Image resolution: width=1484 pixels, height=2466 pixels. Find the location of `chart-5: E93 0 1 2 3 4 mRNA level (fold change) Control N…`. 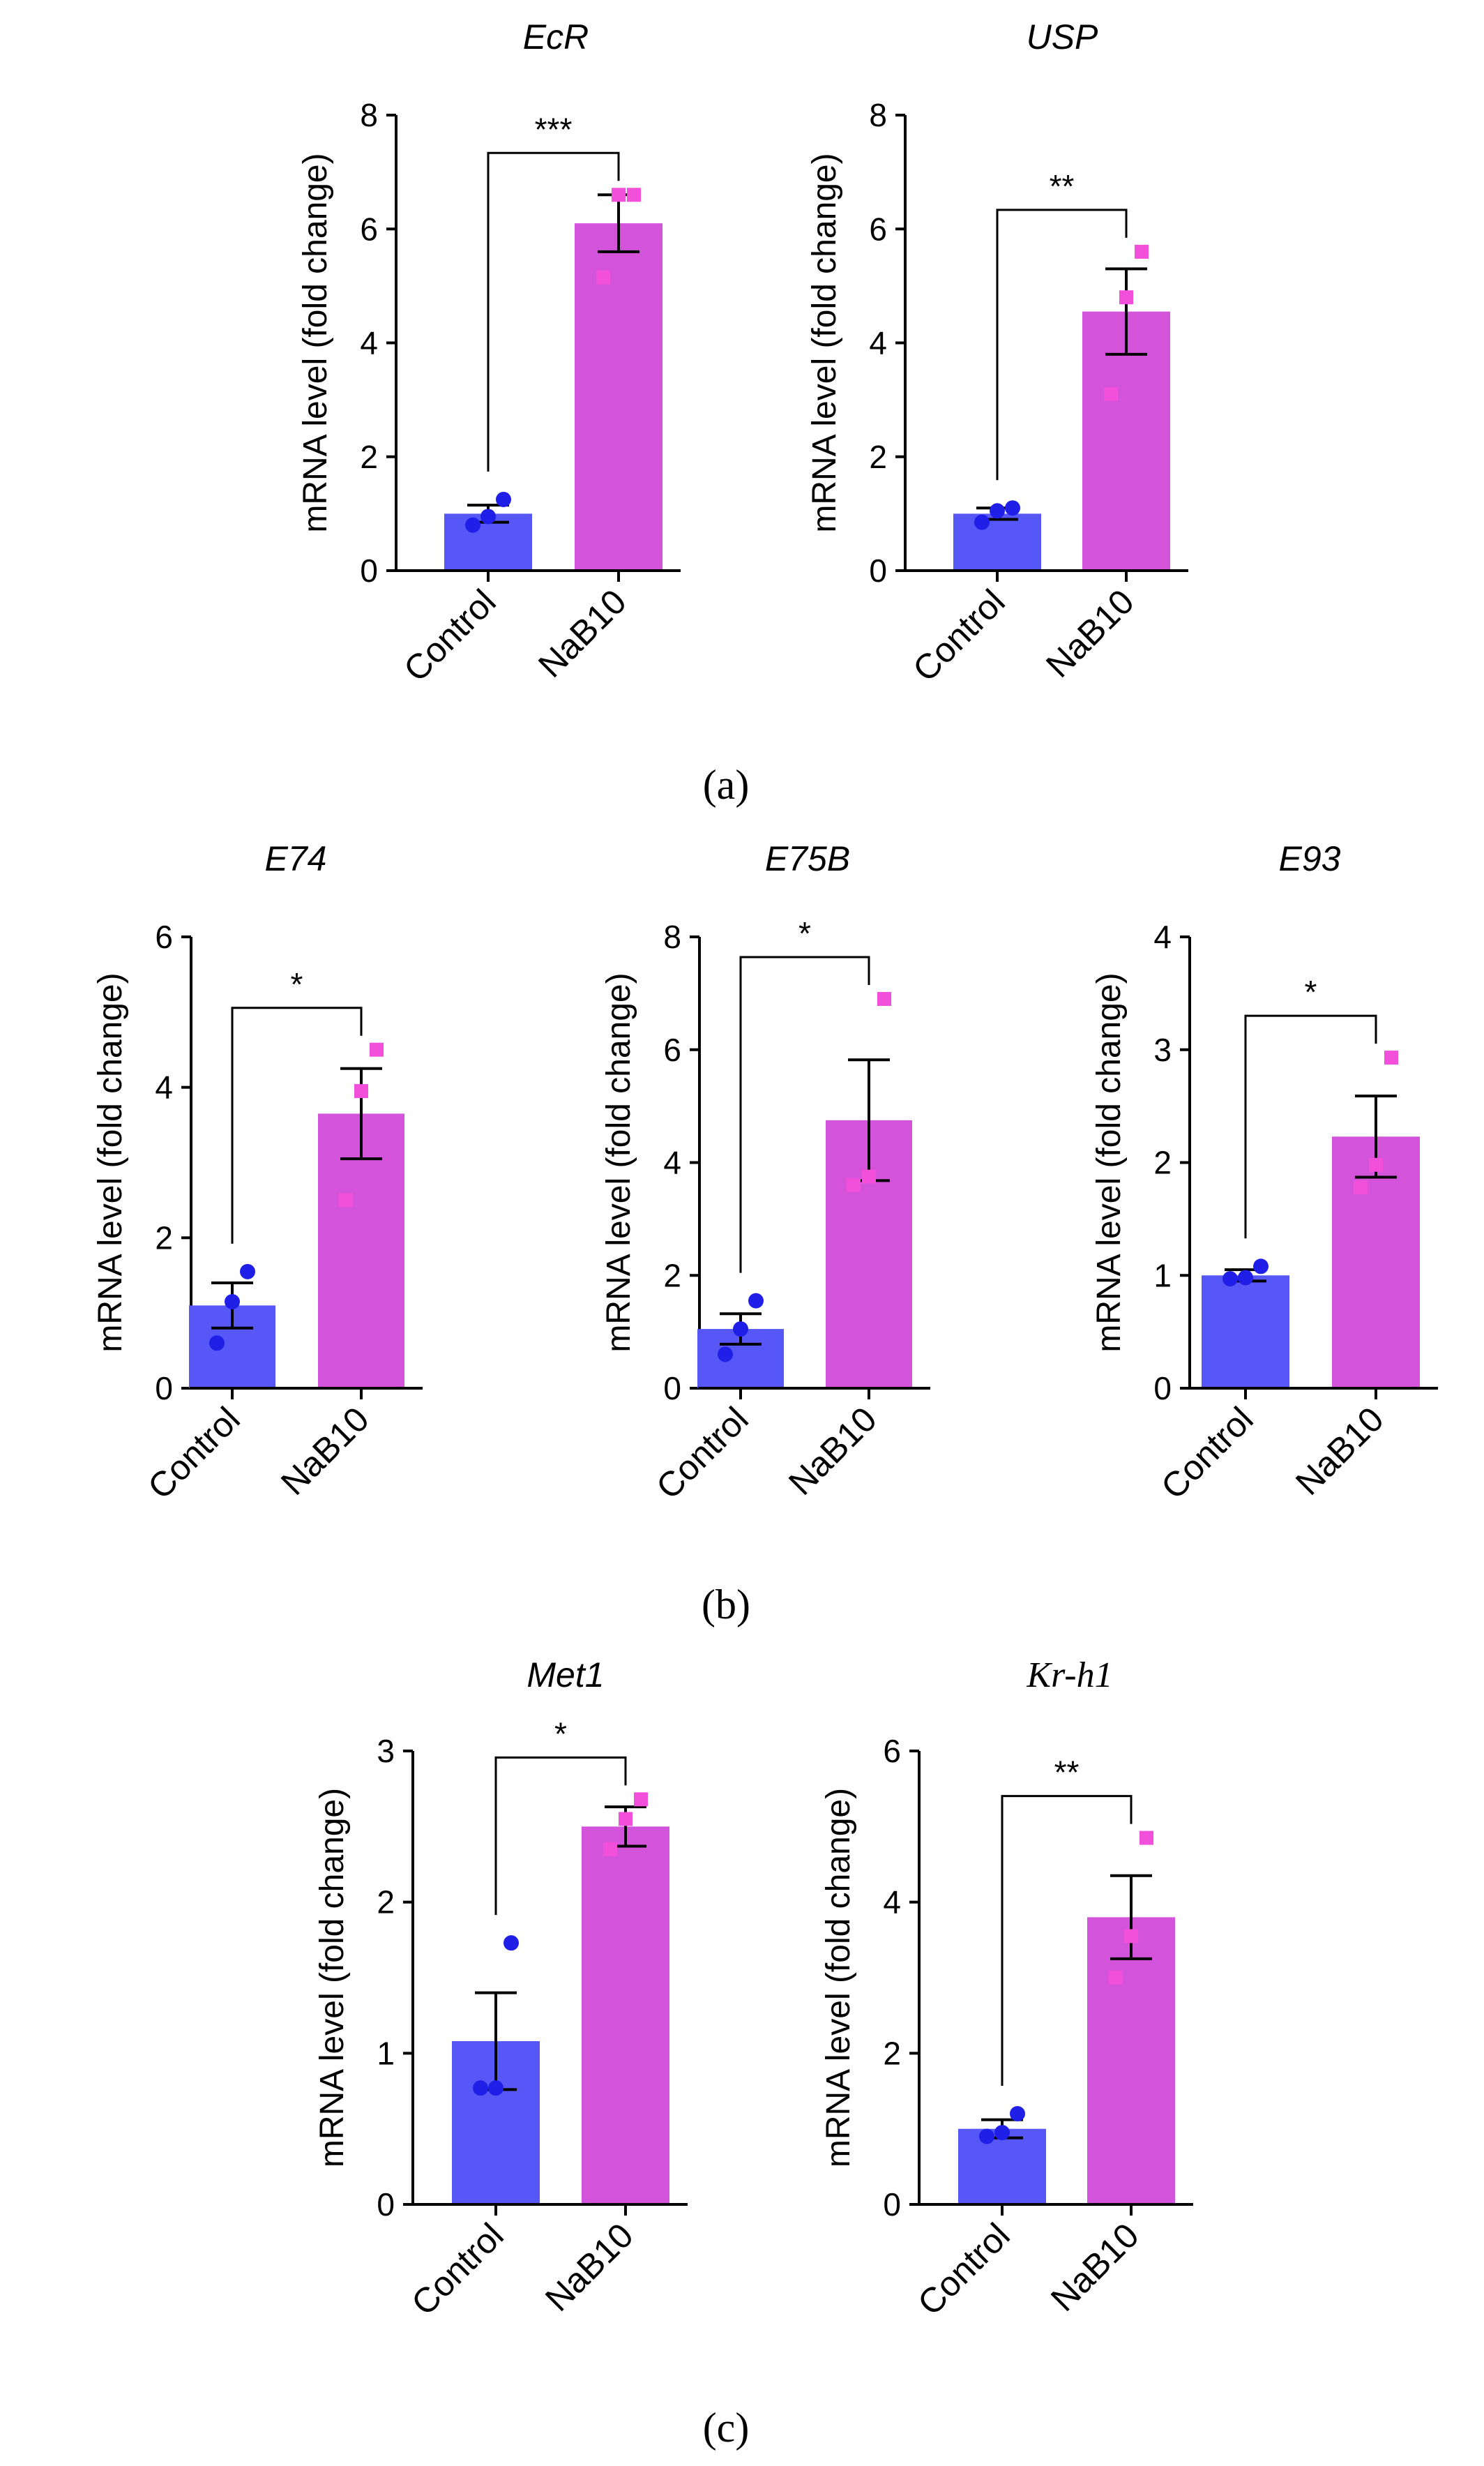

chart-5: E93 0 1 2 3 4 mRNA level (fold change) Control N… is located at coordinates (1264, 1173).